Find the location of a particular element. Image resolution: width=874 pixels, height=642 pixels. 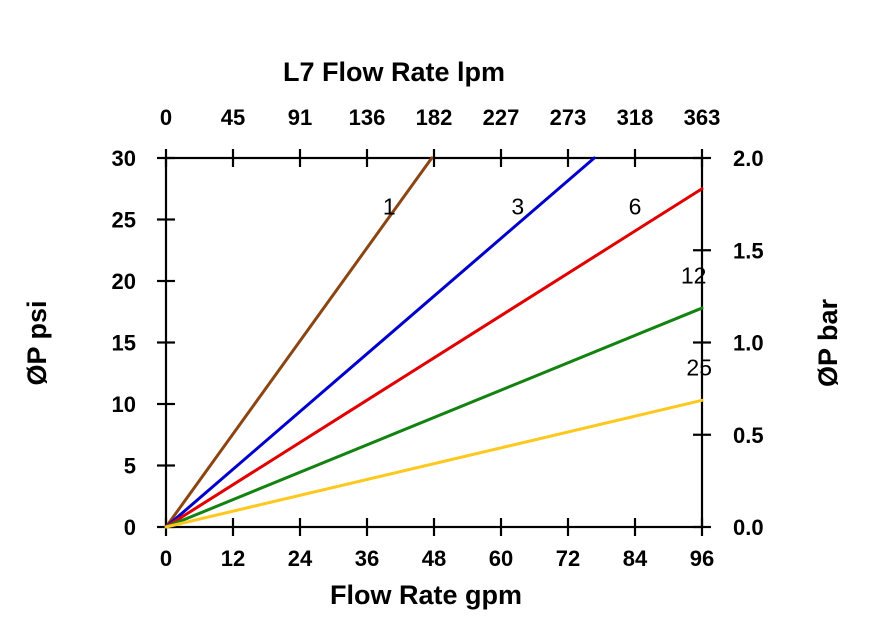

left-axis-tick-label: 10 is located at coordinates (124, 404).